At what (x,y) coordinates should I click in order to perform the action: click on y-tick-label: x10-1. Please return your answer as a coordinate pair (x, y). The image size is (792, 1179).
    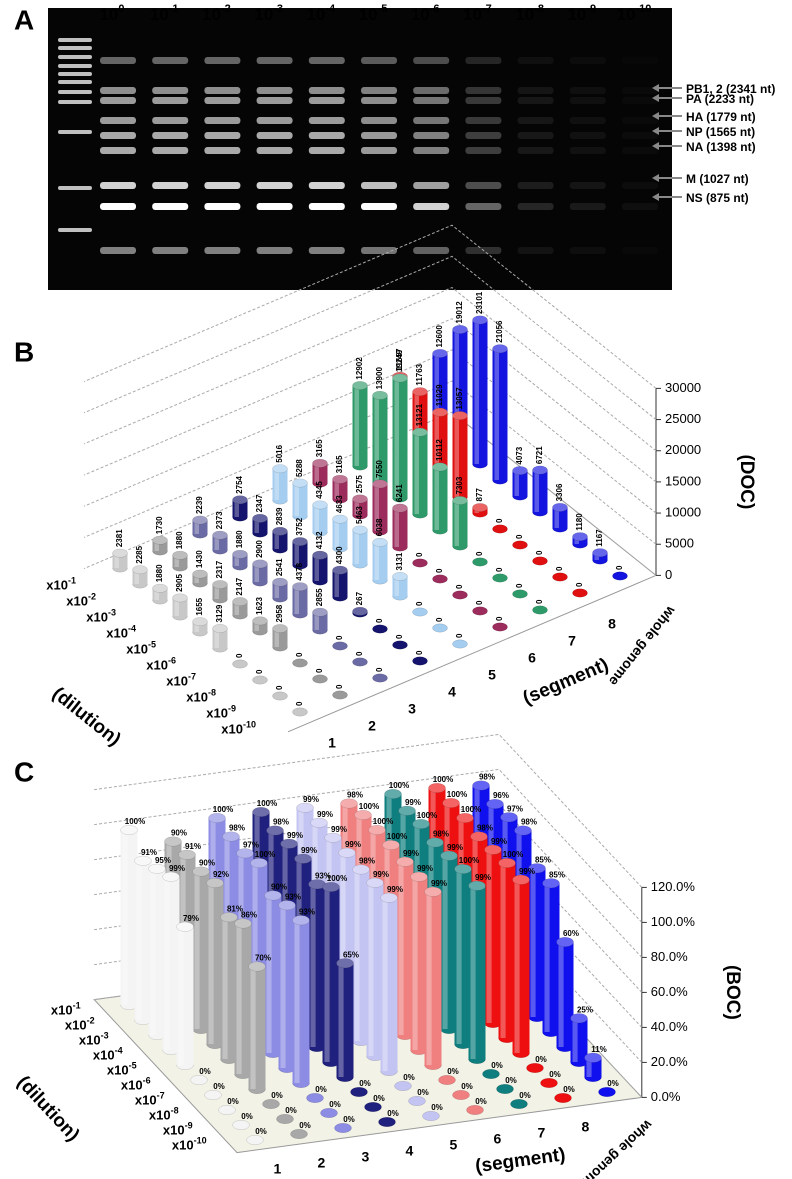
    Looking at the image, I should click on (66, 1009).